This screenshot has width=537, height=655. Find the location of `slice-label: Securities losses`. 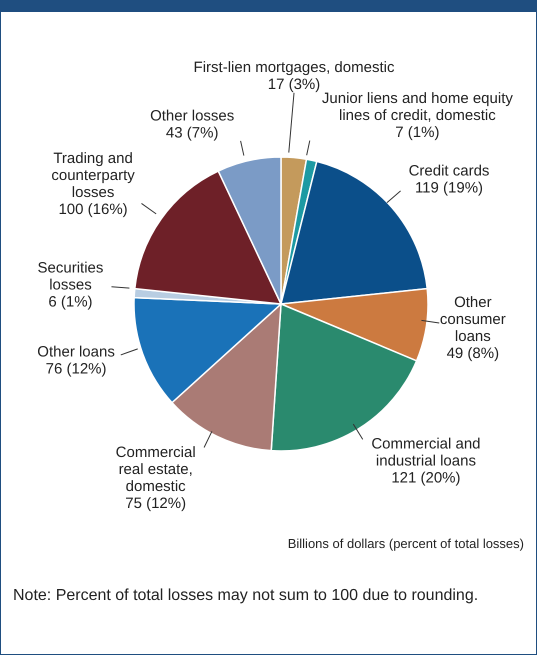

slice-label: Securities losses is located at coordinates (71, 276).